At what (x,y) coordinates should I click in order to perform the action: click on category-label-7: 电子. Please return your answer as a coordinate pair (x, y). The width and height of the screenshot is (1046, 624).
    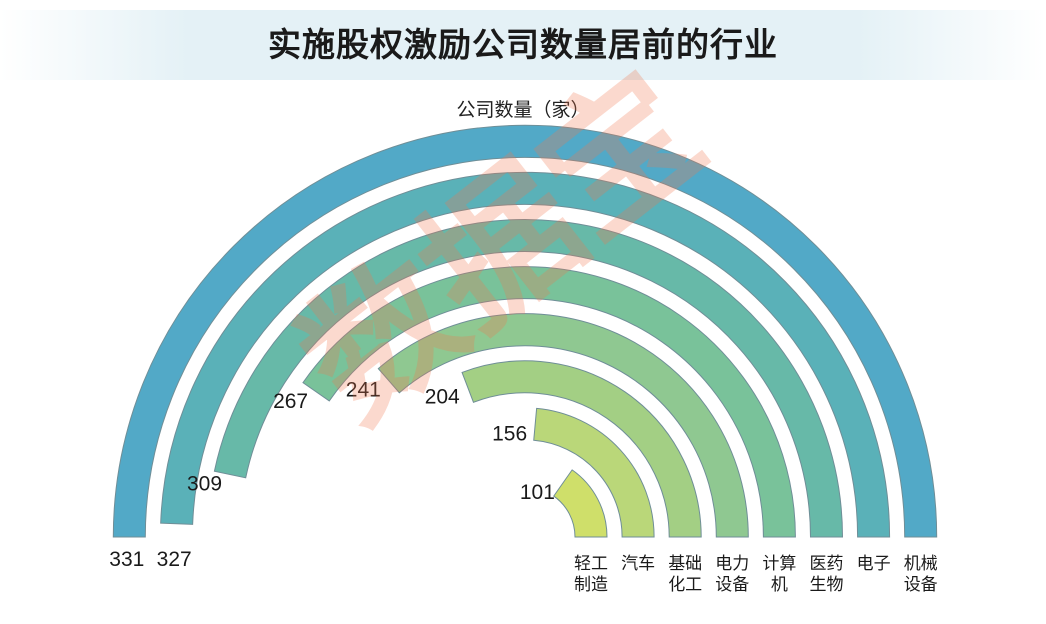
    Looking at the image, I should click on (873, 564).